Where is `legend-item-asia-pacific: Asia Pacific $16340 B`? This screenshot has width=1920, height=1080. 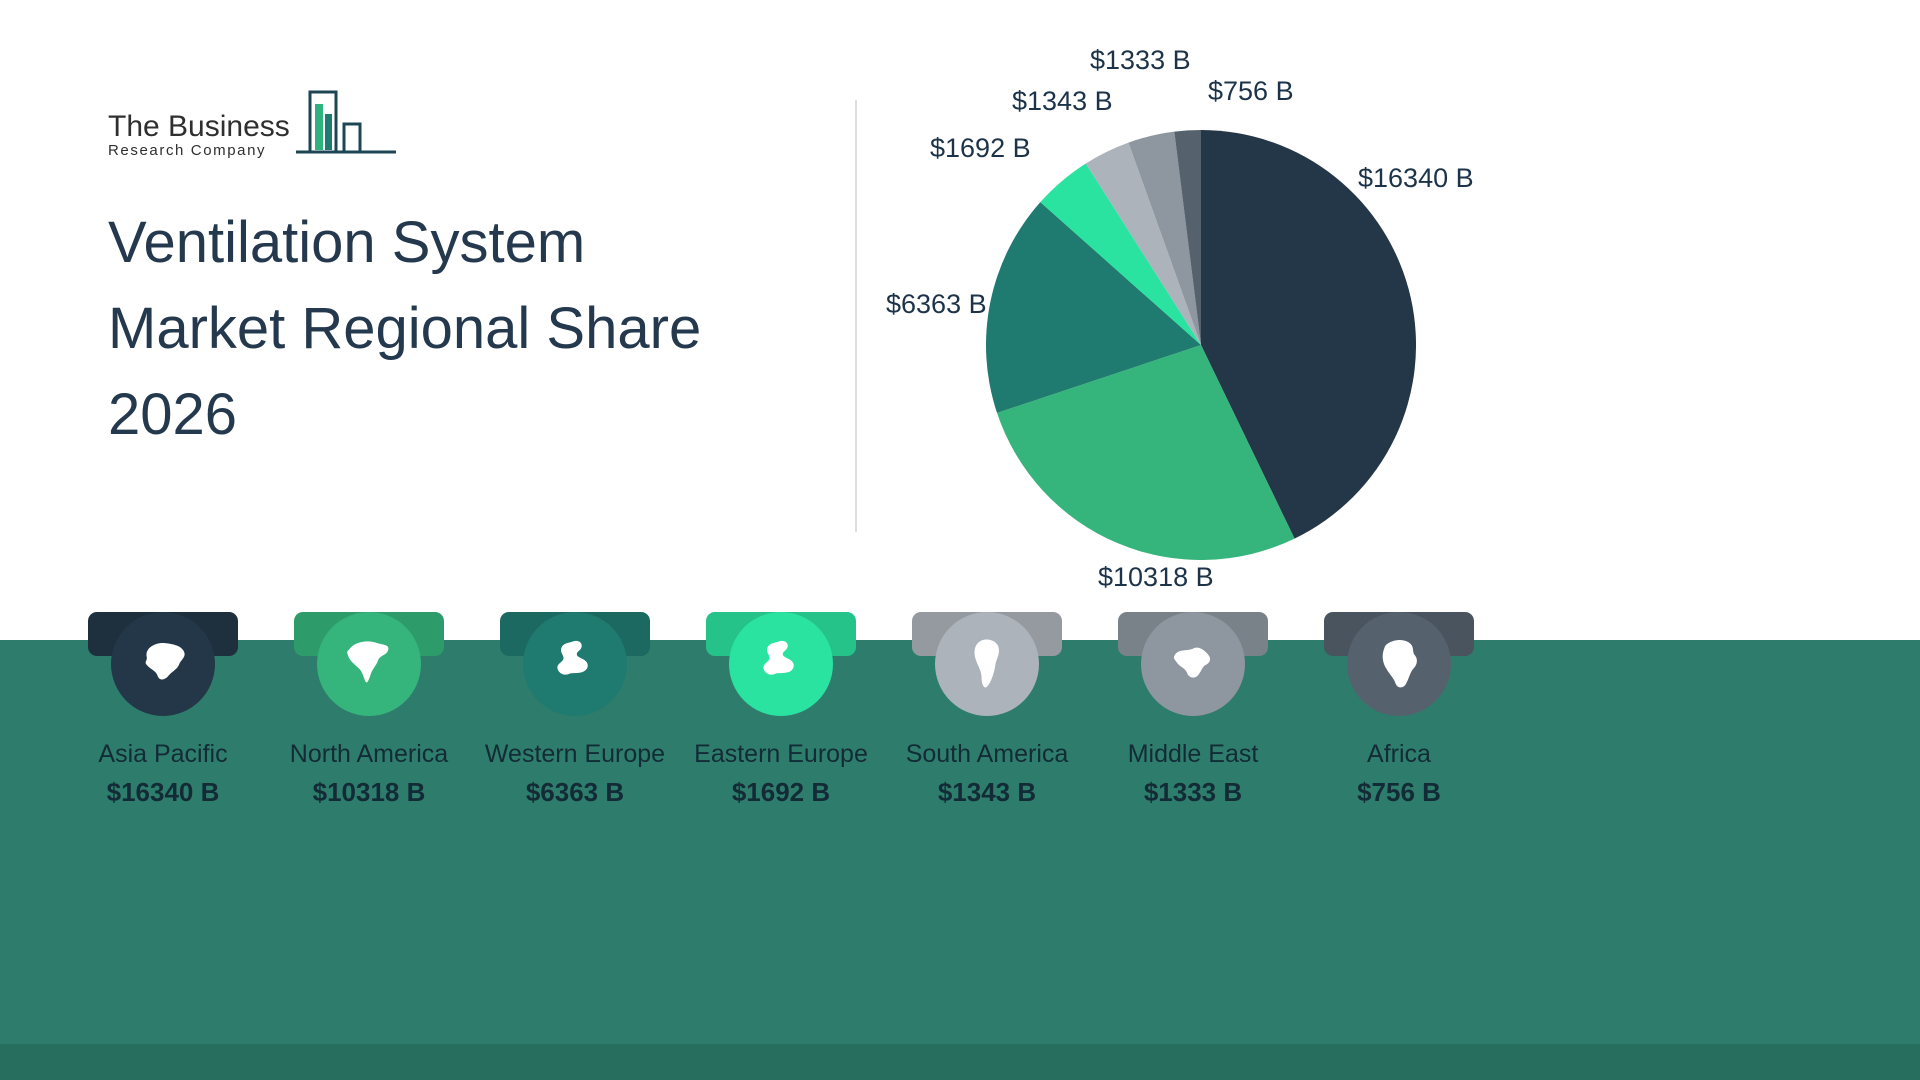
legend-item-asia-pacific: Asia Pacific $16340 B is located at coordinates (163, 710).